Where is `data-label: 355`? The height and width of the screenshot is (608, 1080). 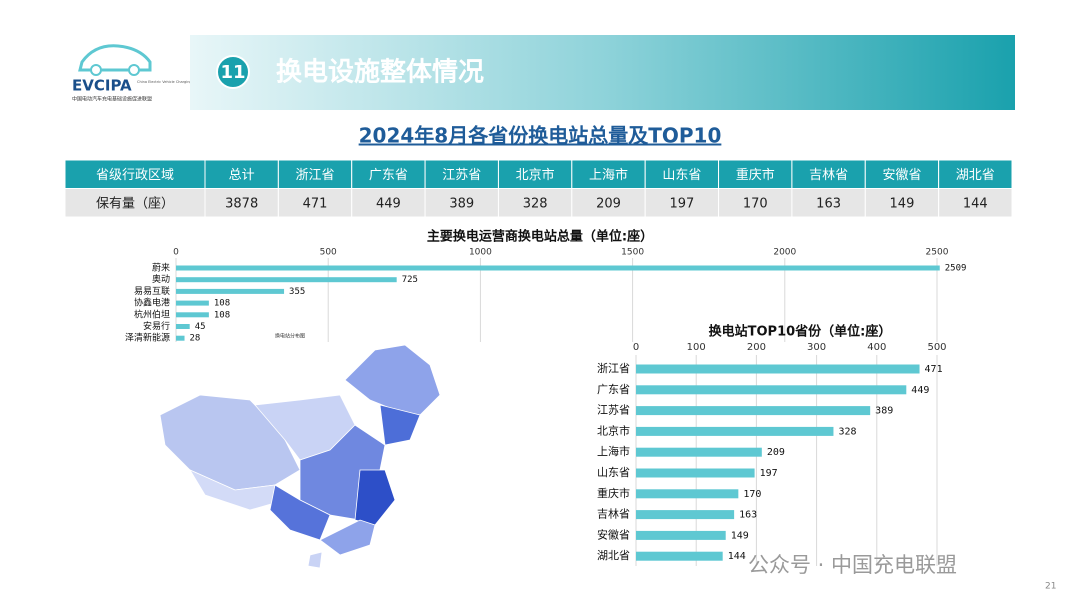 data-label: 355 is located at coordinates (297, 292).